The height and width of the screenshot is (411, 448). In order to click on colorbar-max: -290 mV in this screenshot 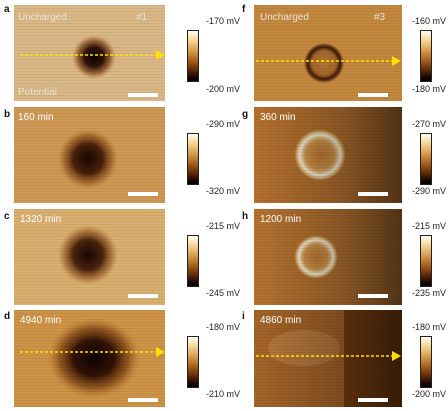, I will do `click(223, 124)`.